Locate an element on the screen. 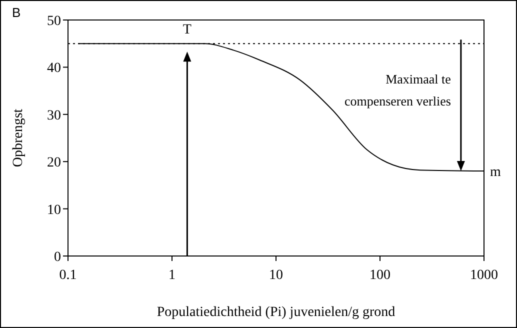  y-tick-label: 10 is located at coordinates (54, 210).